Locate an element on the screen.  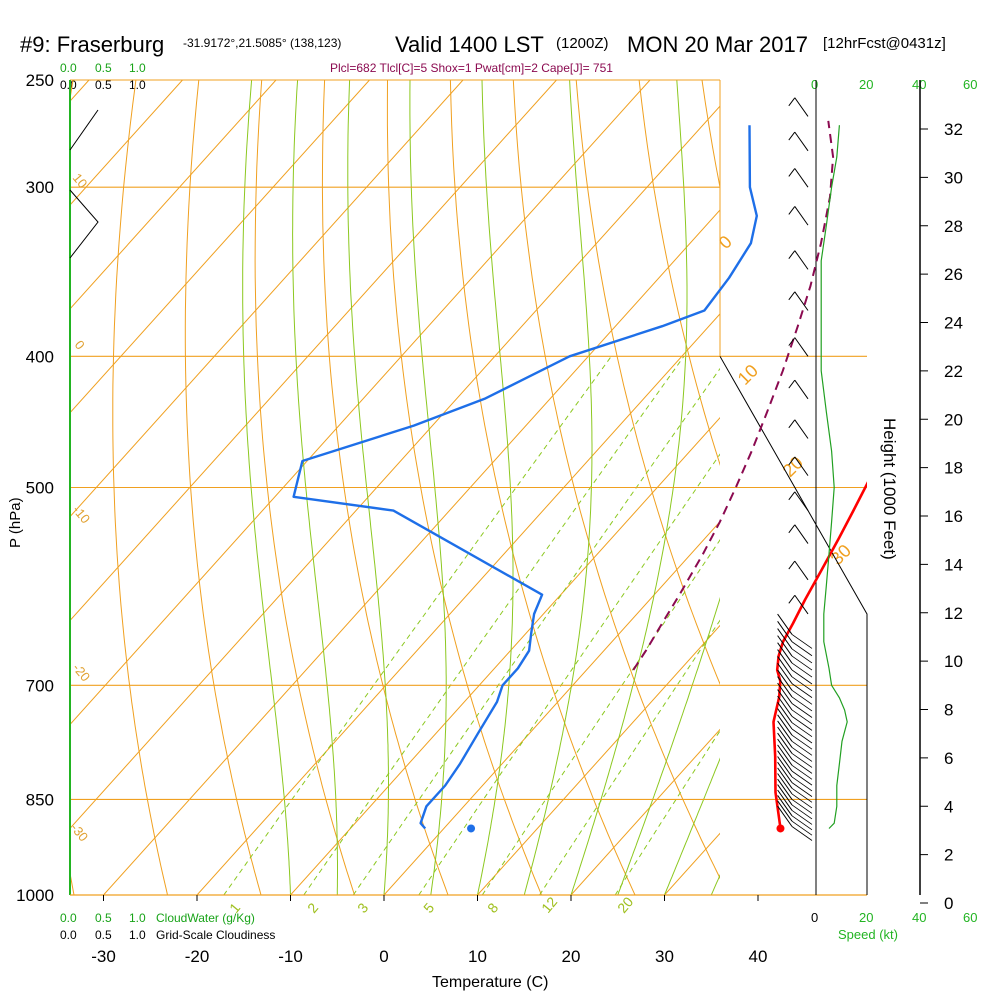
mixing-ratio-label: 5 is located at coordinates (428, 908).